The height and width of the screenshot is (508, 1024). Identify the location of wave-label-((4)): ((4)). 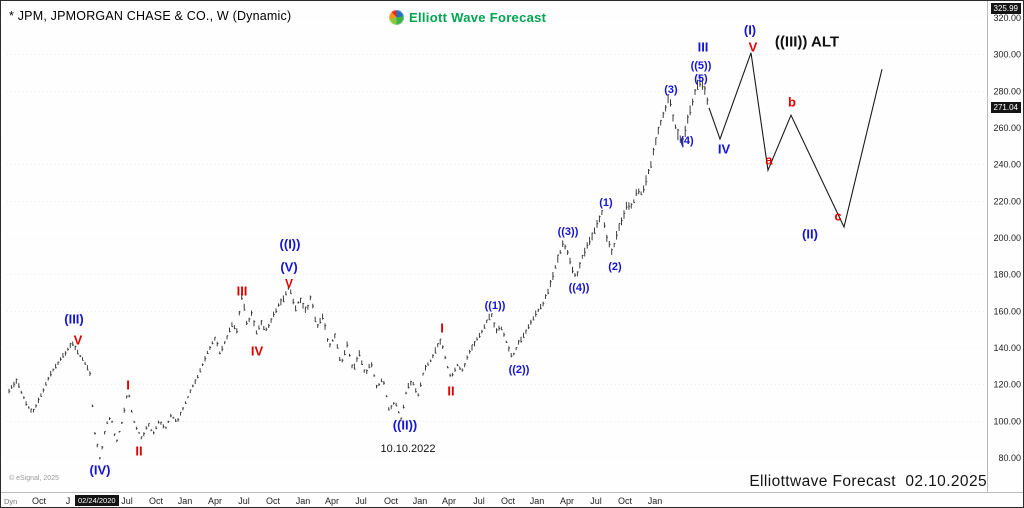
(579, 288).